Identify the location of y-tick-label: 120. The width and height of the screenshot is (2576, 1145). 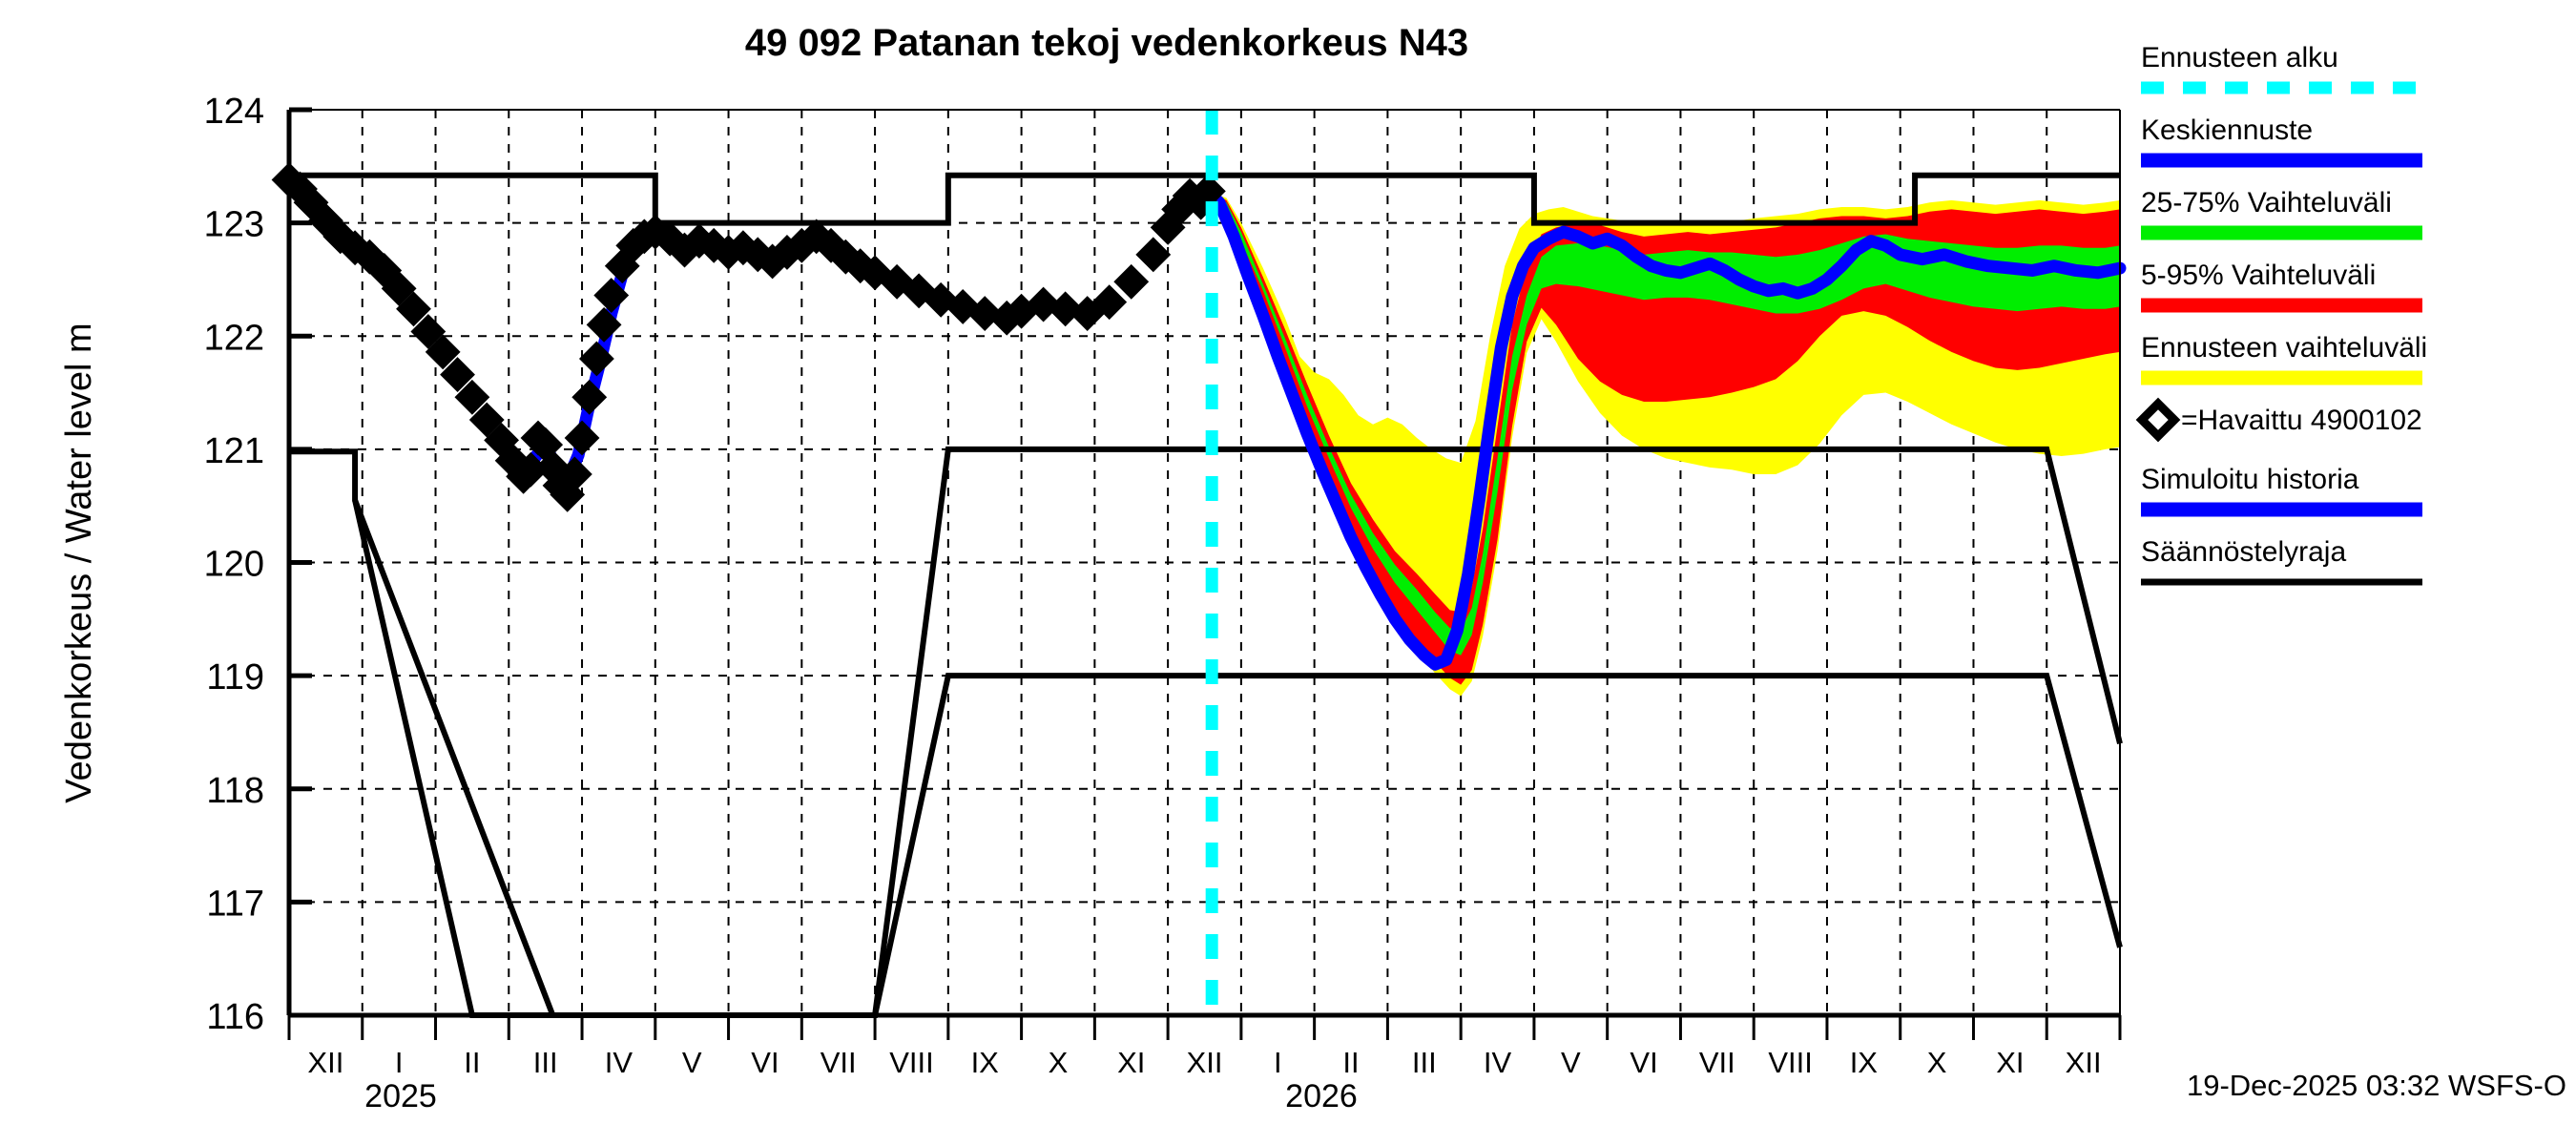
(234, 565).